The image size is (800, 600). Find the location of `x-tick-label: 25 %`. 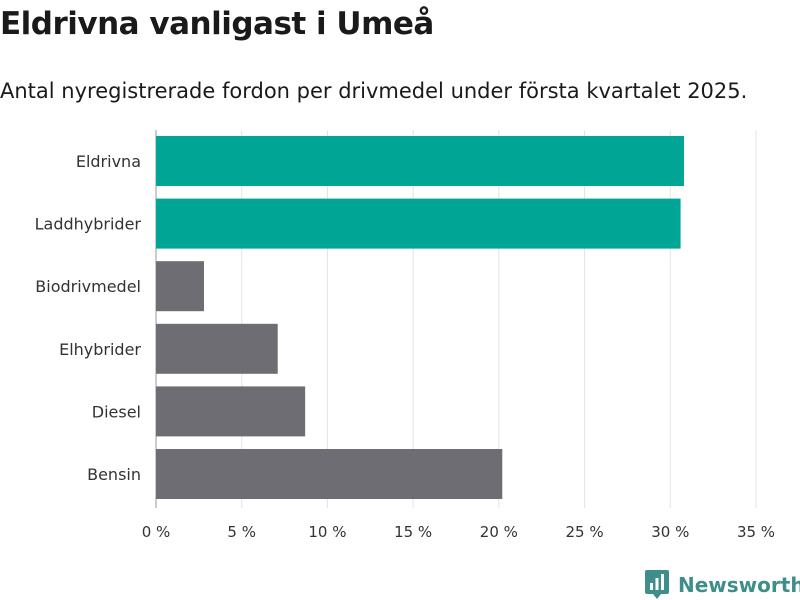

x-tick-label: 25 % is located at coordinates (585, 532).